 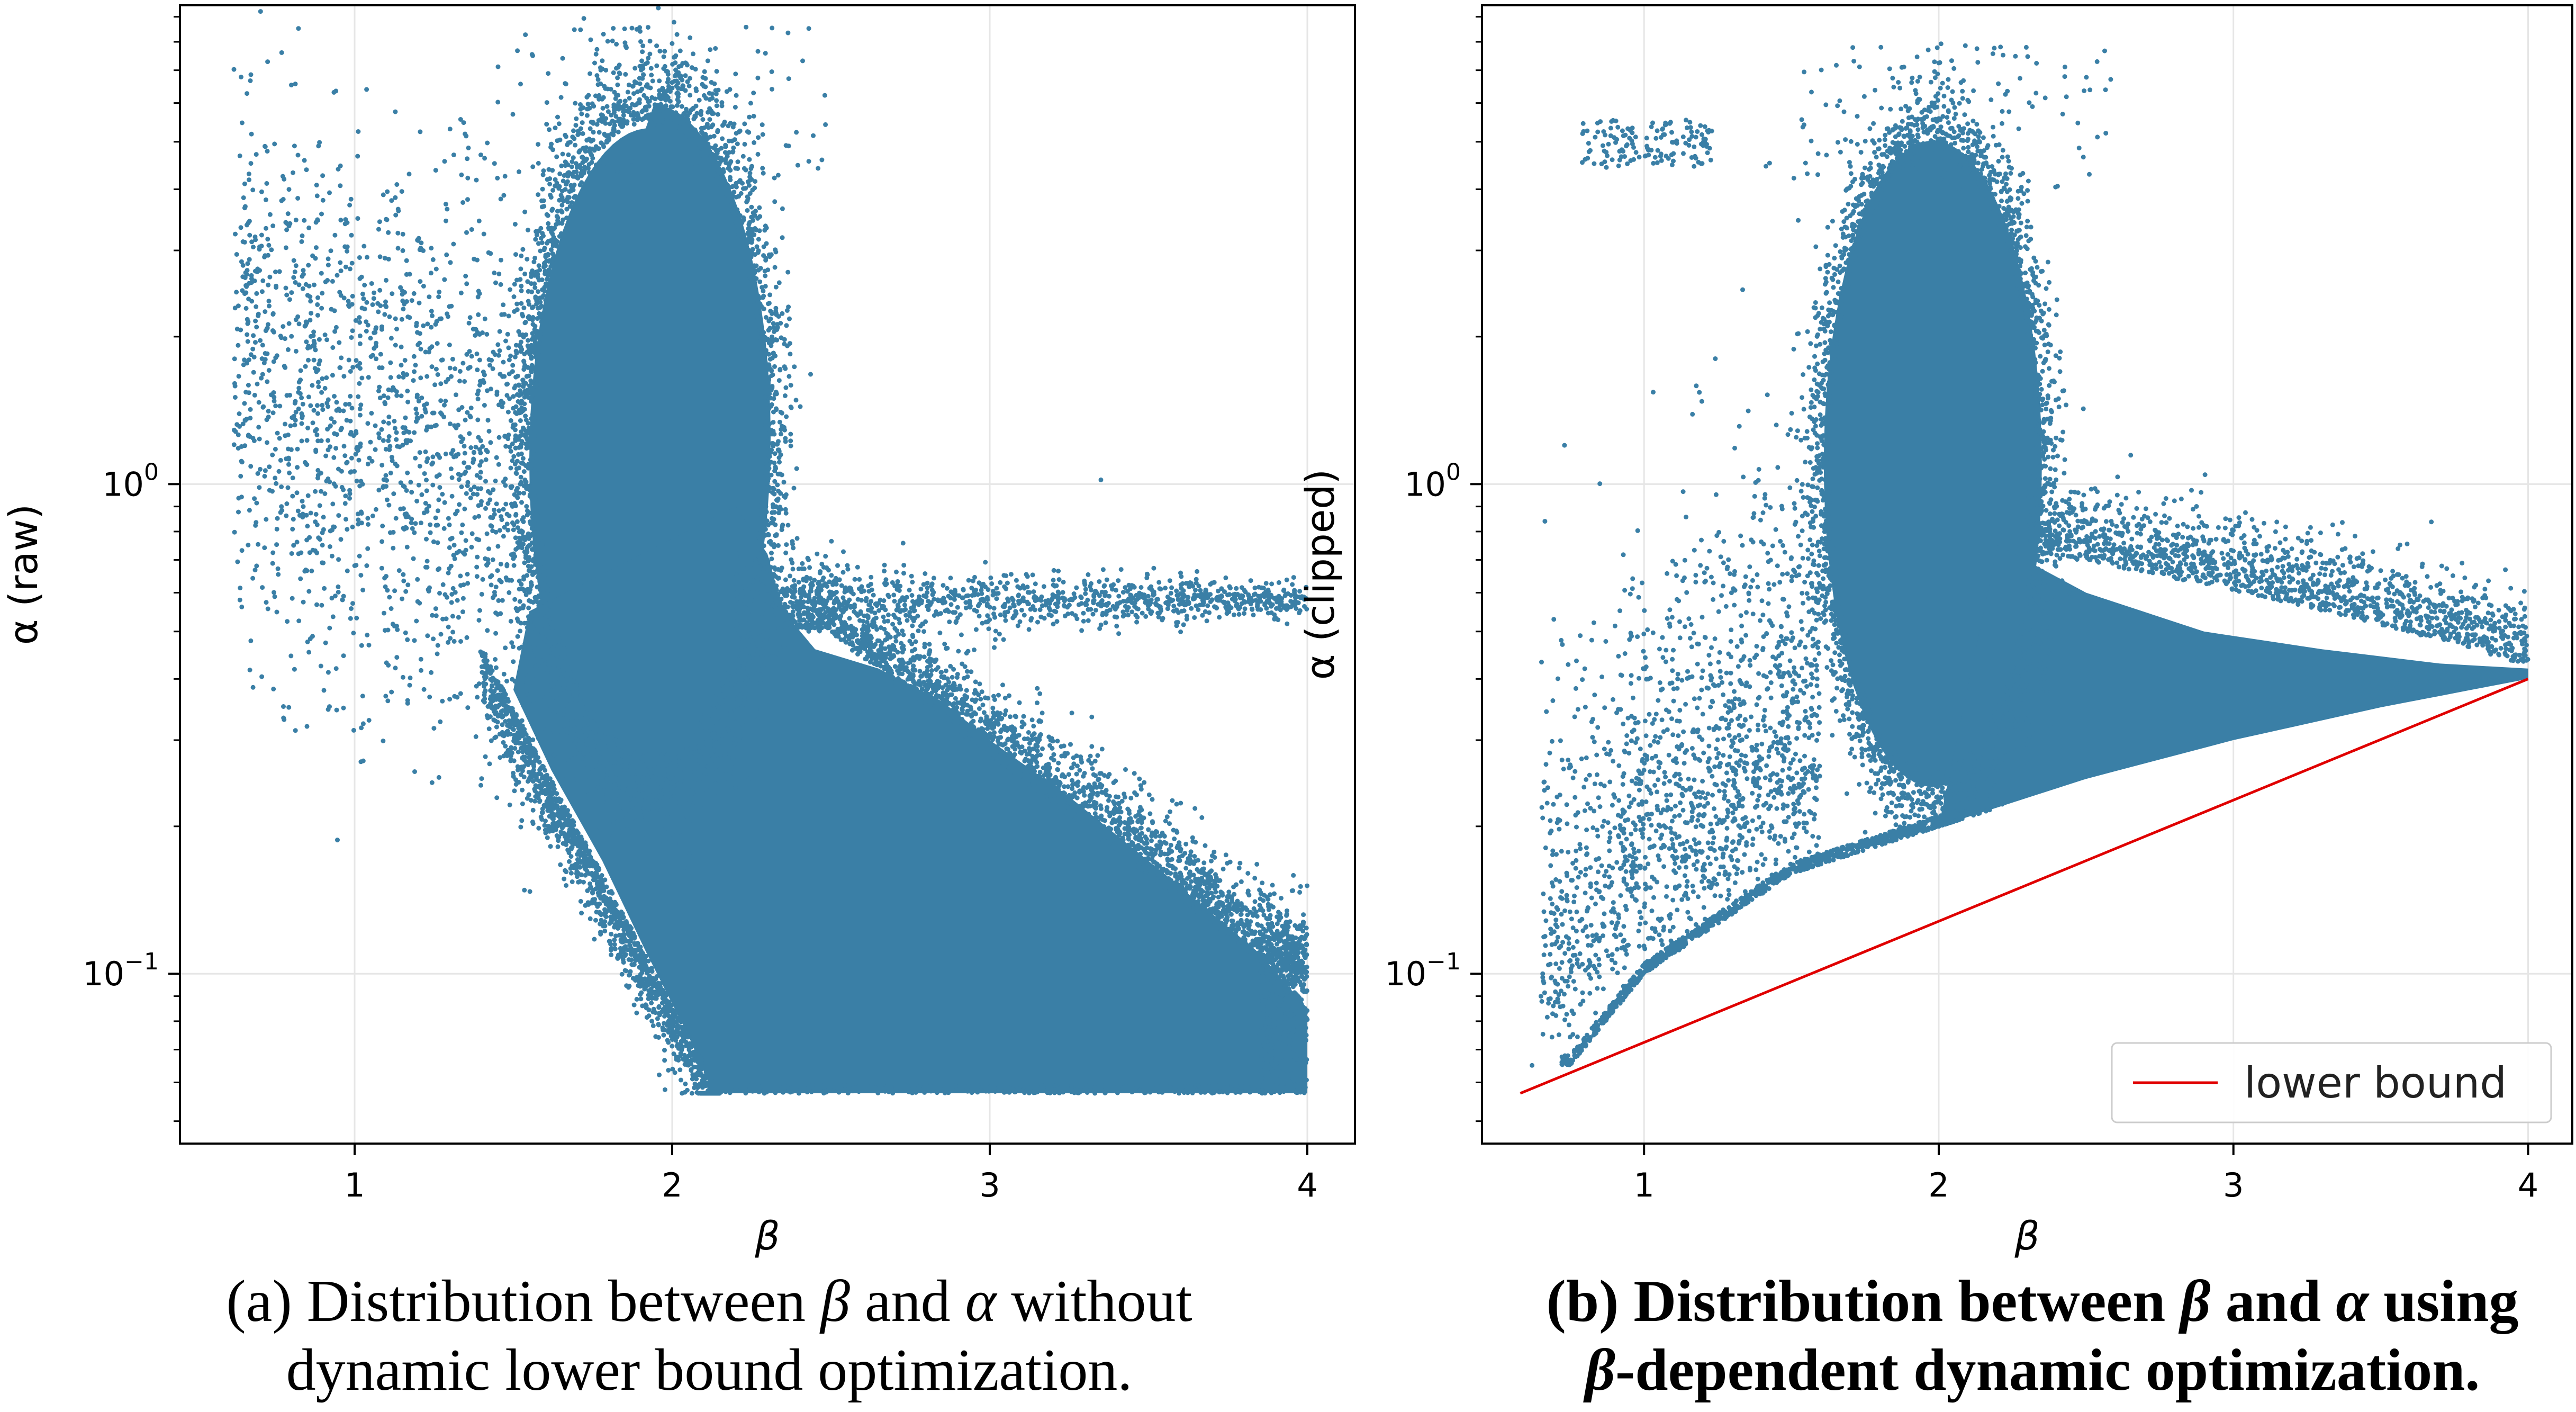 I want to click on panel-b-x-tick-label: 4, so click(x=2528, y=1185).